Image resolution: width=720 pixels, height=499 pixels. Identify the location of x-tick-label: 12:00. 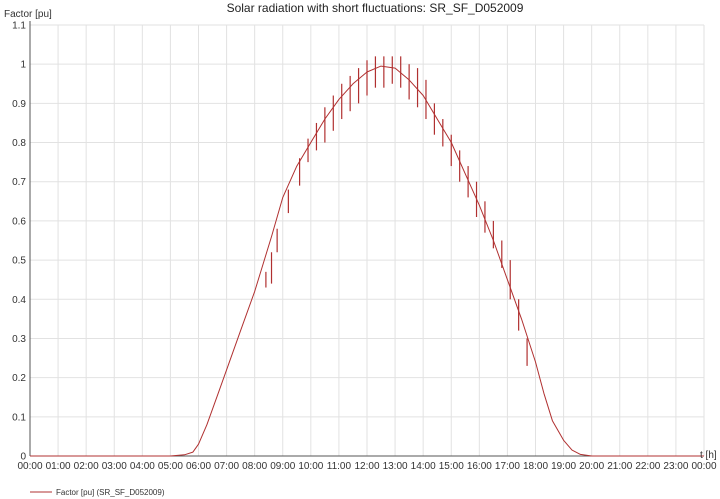
(366, 466).